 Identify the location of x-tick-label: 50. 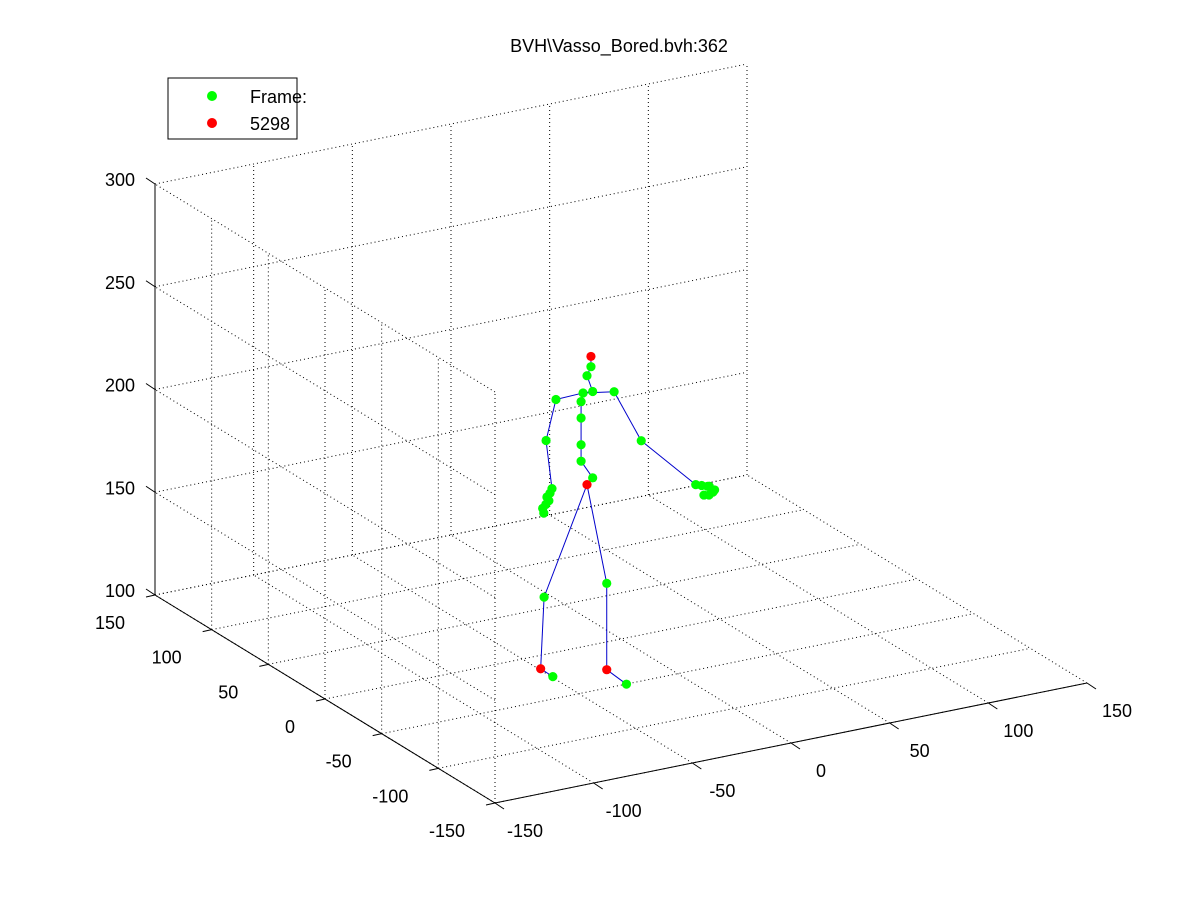
(920, 751).